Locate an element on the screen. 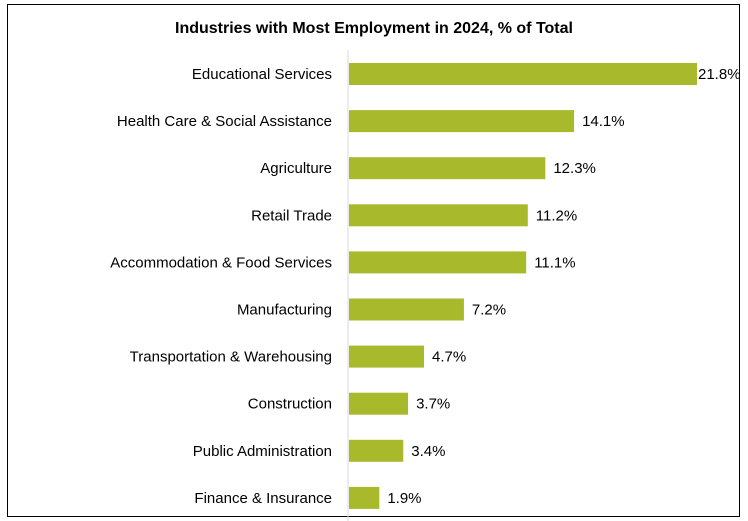 This screenshot has height=521, width=748. category-label: Educational Services is located at coordinates (262, 74).